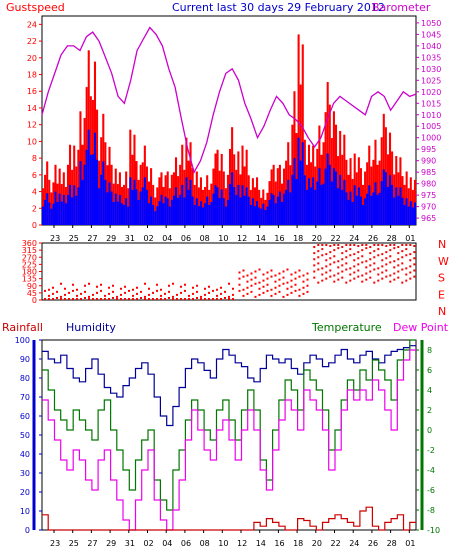 This screenshot has width=468, height=555. I want to click on dir-tick-label: 270, so click(29, 257).